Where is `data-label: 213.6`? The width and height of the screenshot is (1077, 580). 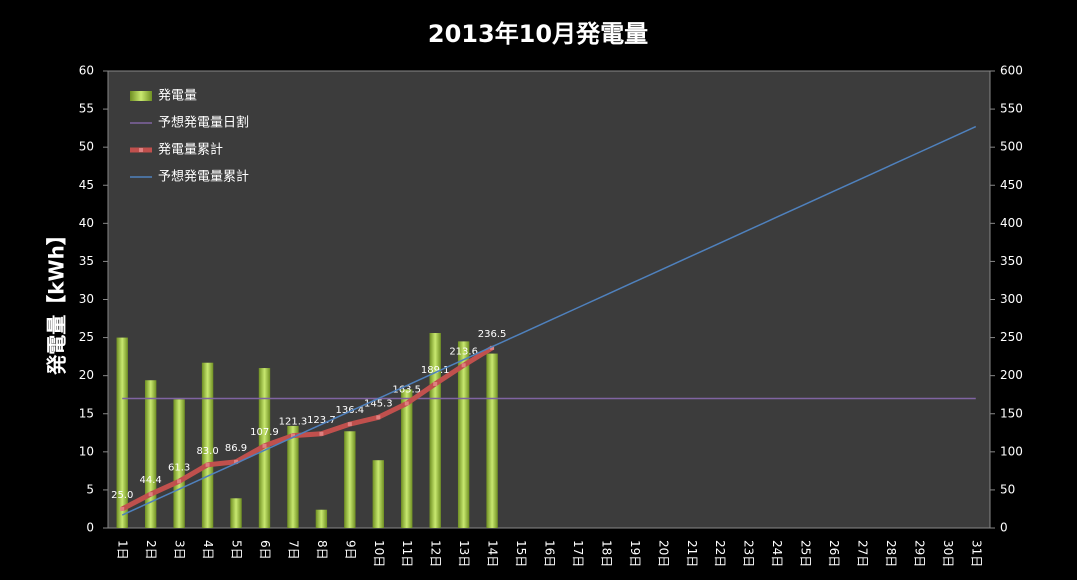
data-label: 213.6 is located at coordinates (463, 351).